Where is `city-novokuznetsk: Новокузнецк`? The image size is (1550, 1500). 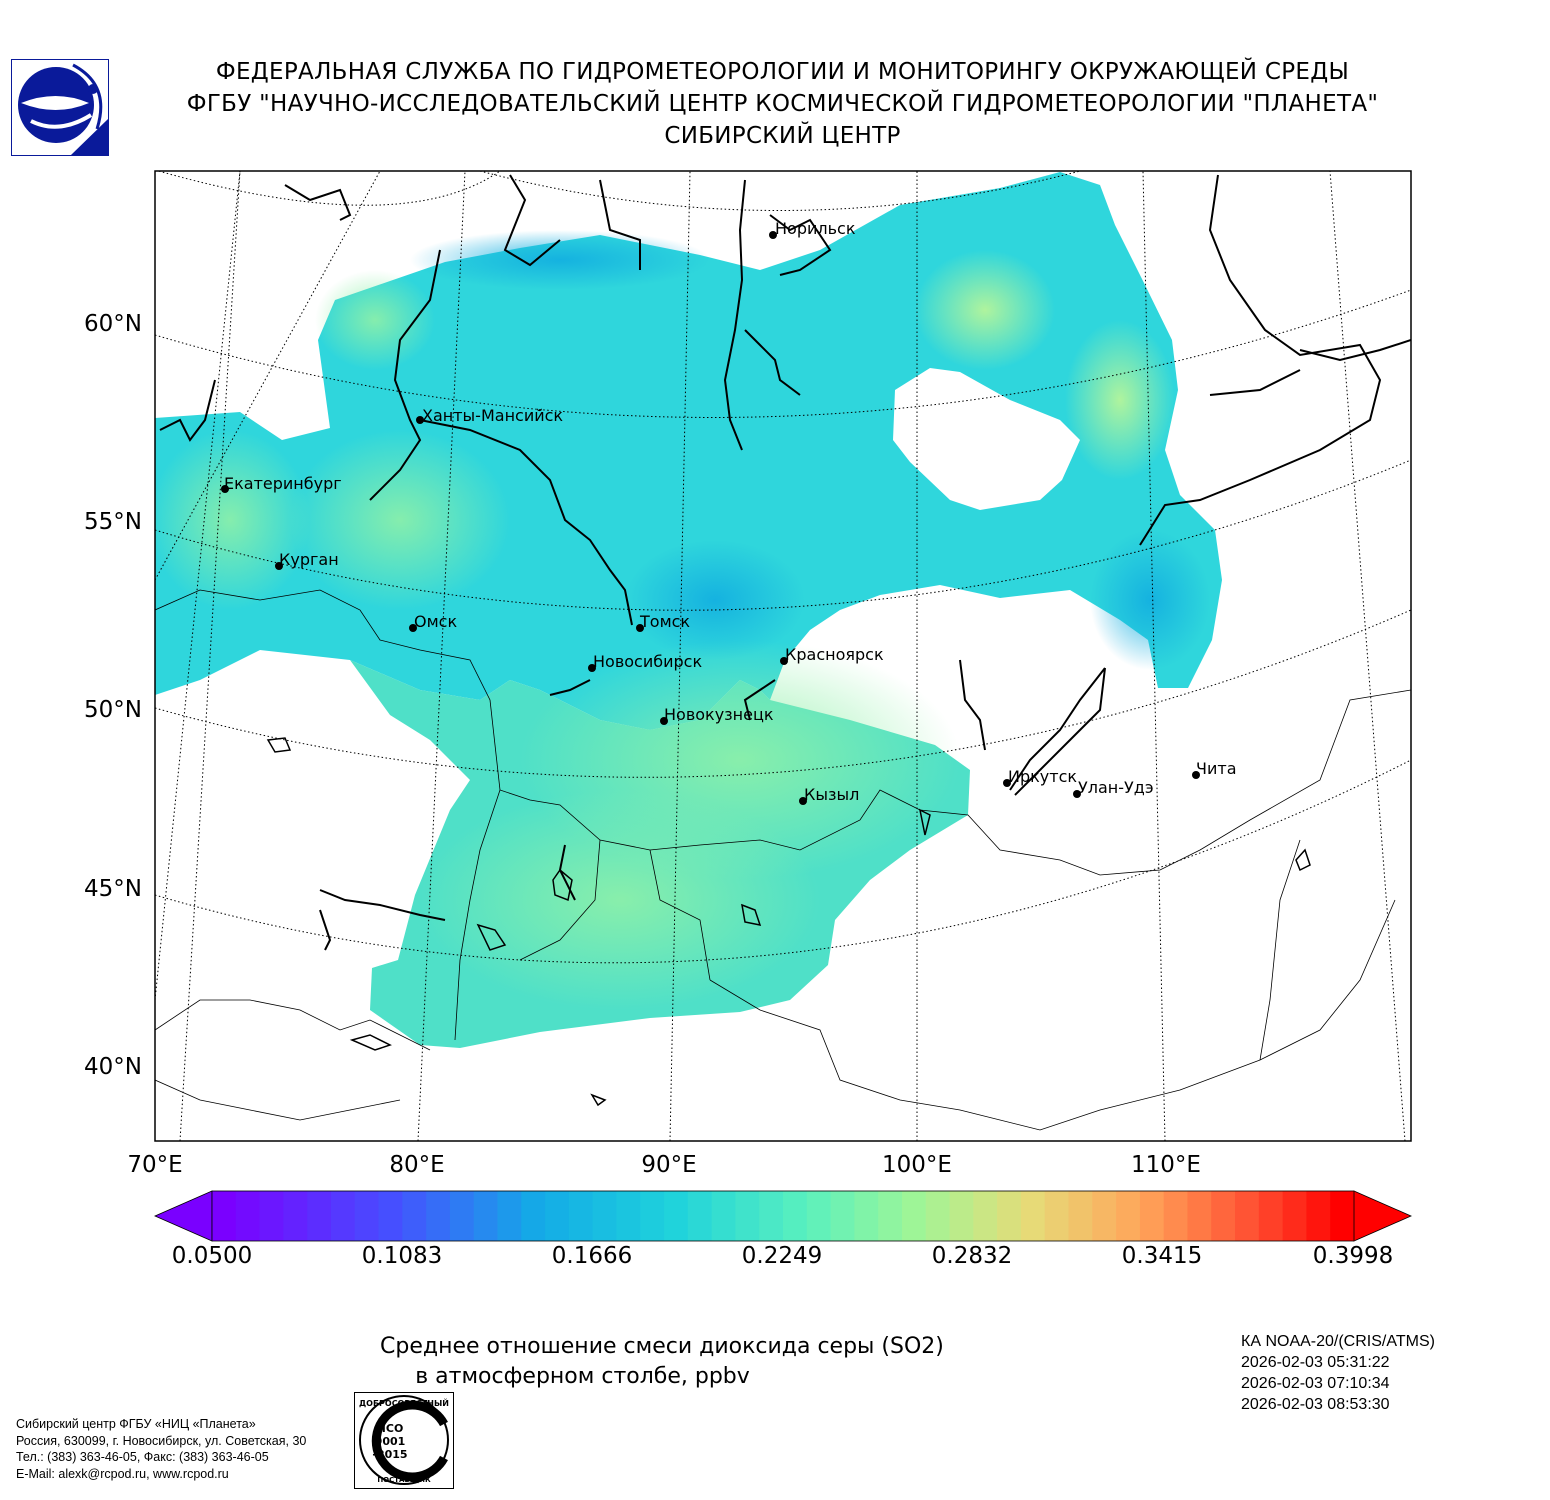 city-novokuznetsk: Новокузнецк is located at coordinates (719, 714).